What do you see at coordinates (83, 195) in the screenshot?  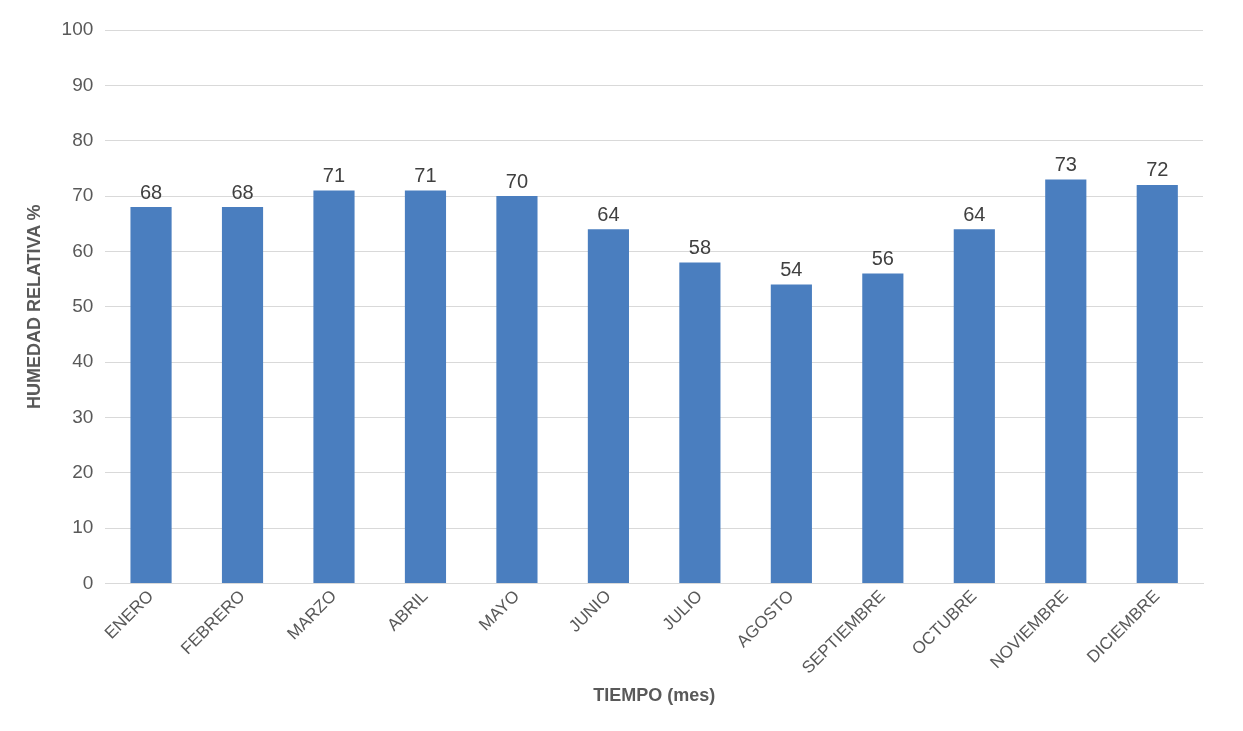 I see `y-tick-label: 70` at bounding box center [83, 195].